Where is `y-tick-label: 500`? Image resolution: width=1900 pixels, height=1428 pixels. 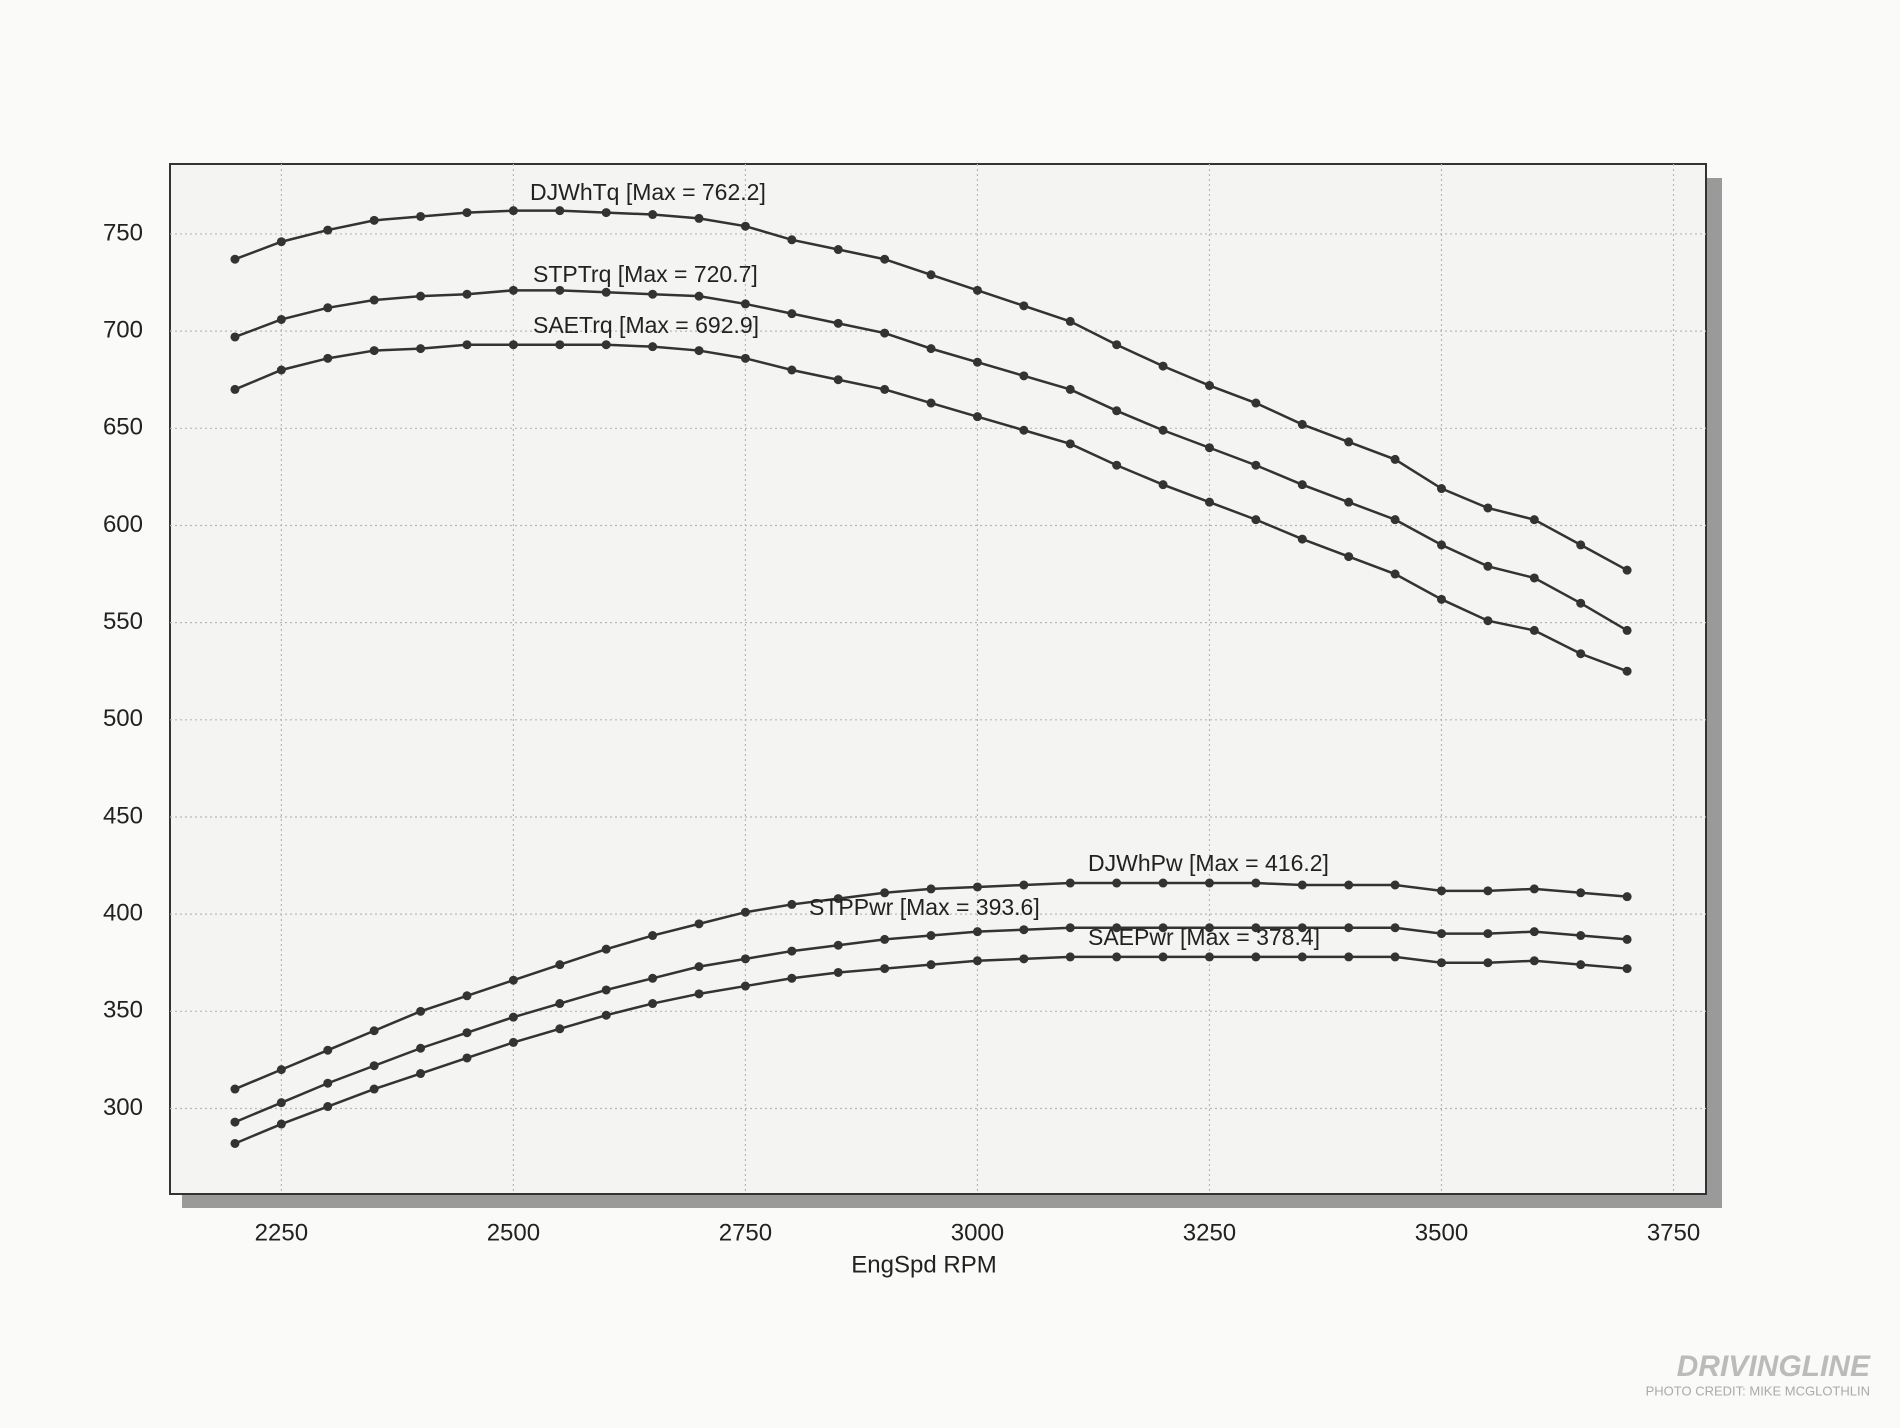 y-tick-label: 500 is located at coordinates (123, 718).